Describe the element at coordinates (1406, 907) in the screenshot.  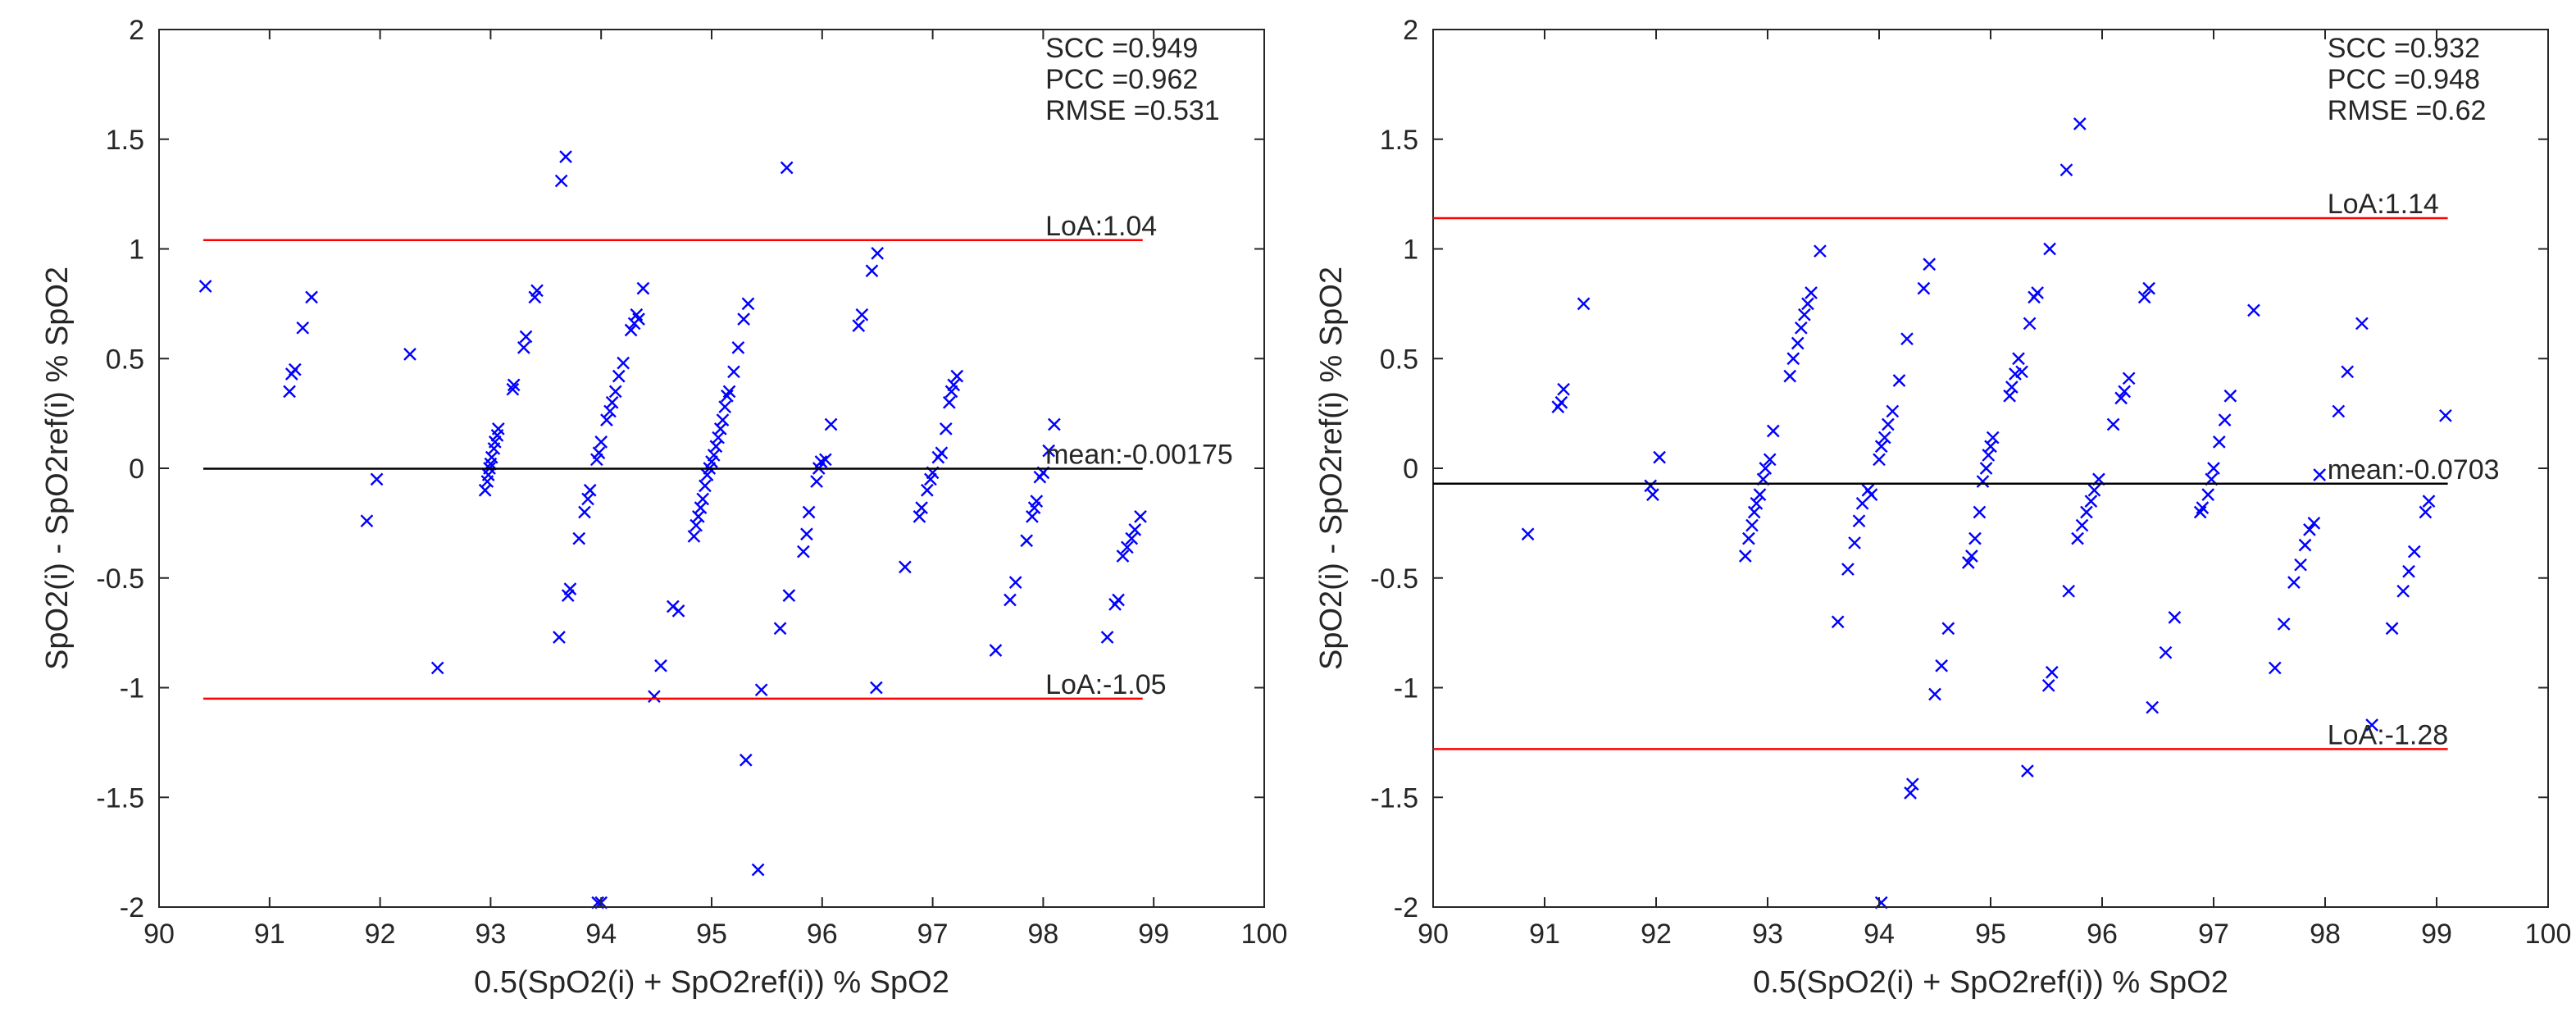
I see `right-y-tick-label: -2` at that location.